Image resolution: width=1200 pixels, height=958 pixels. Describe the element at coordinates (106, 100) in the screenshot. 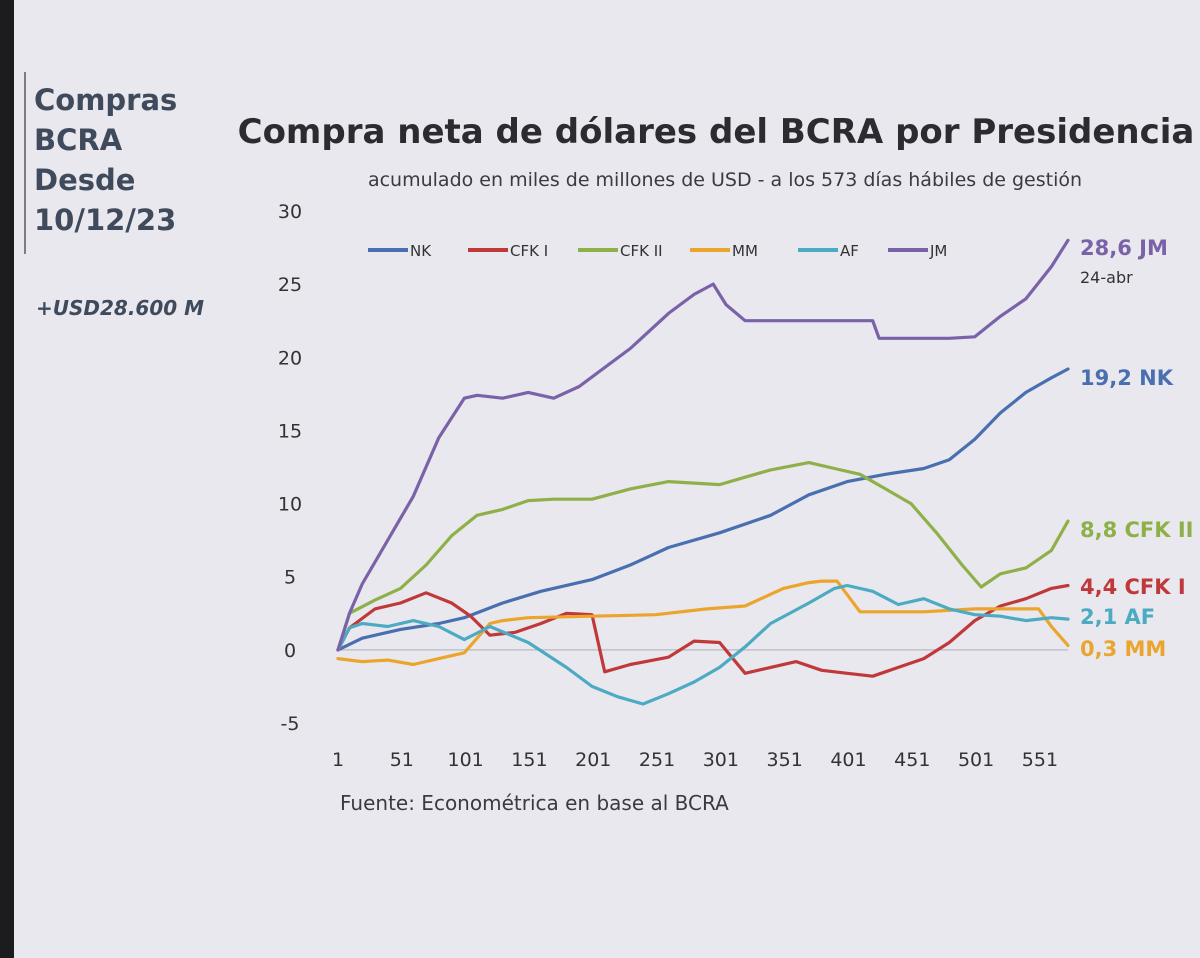

I see `sidebar-title-line: Compras` at that location.